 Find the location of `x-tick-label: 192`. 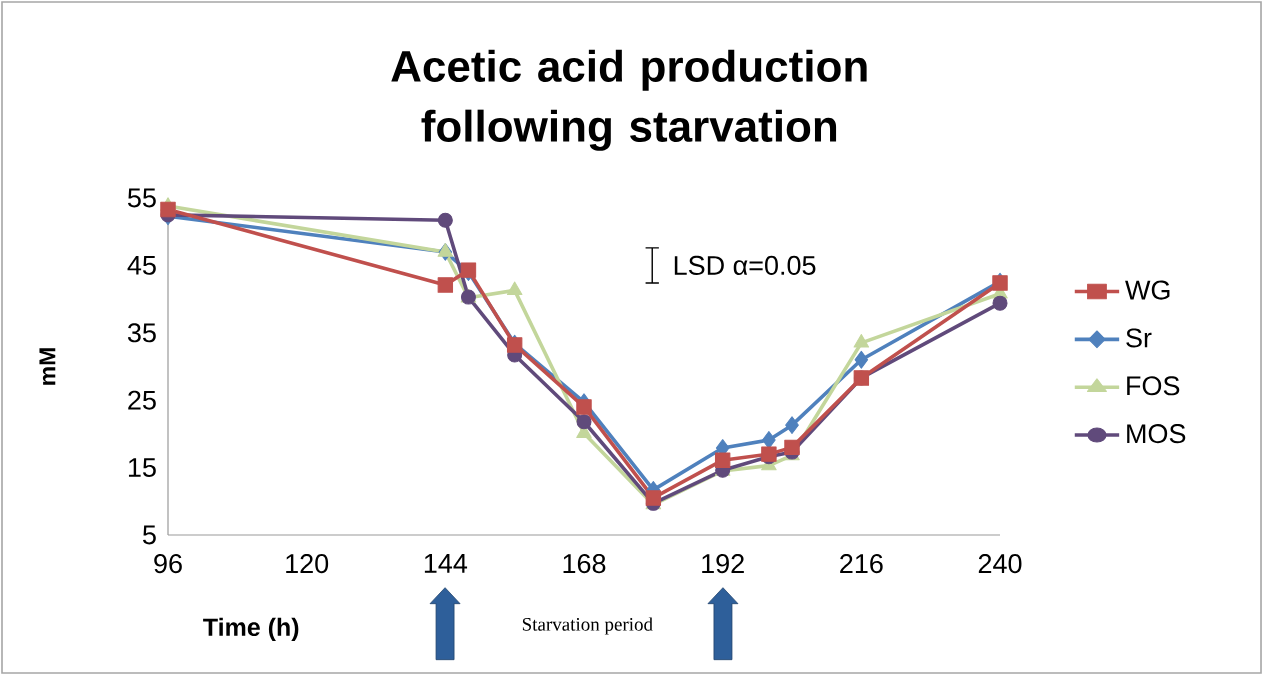

x-tick-label: 192 is located at coordinates (723, 564).